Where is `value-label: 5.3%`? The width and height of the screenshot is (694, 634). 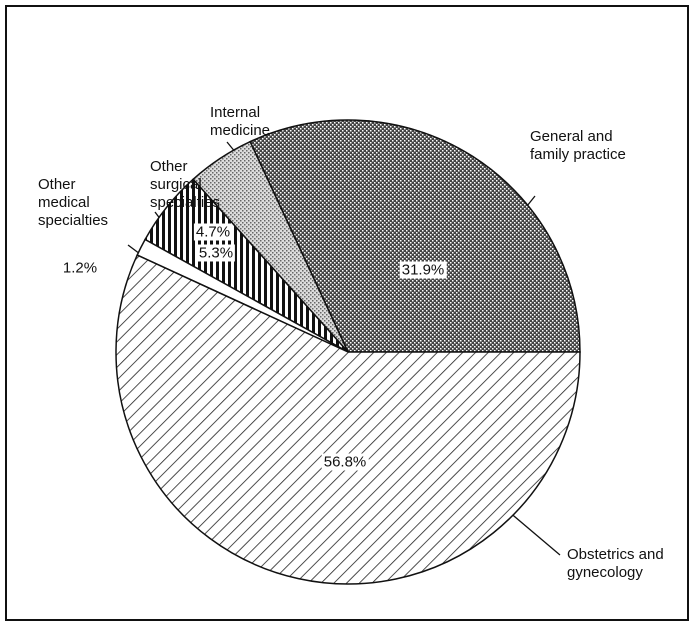
value-label: 5.3% is located at coordinates (216, 253).